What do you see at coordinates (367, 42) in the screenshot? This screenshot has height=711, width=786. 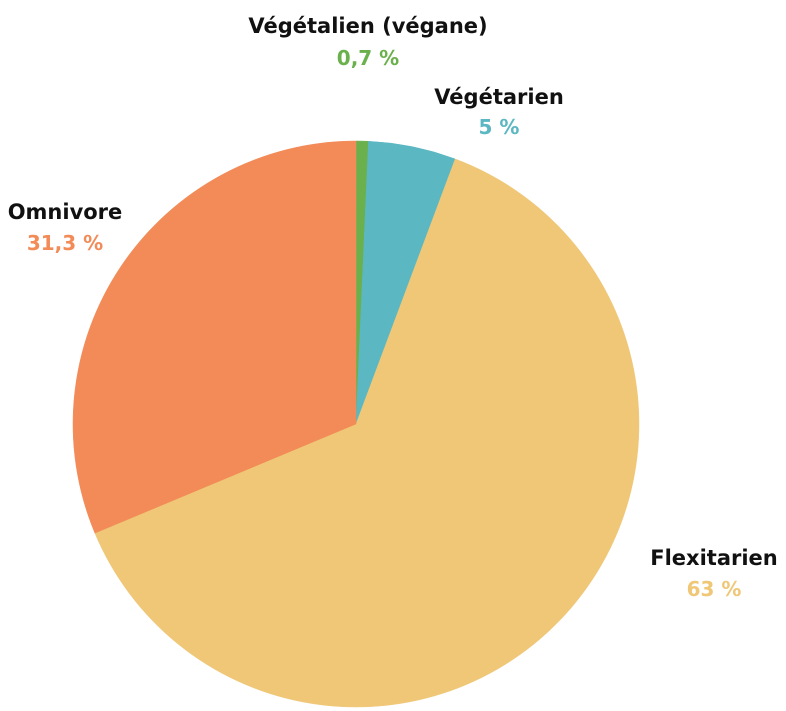 I see `label-vegan: Végétalien (végane) 0,7 %` at bounding box center [367, 42].